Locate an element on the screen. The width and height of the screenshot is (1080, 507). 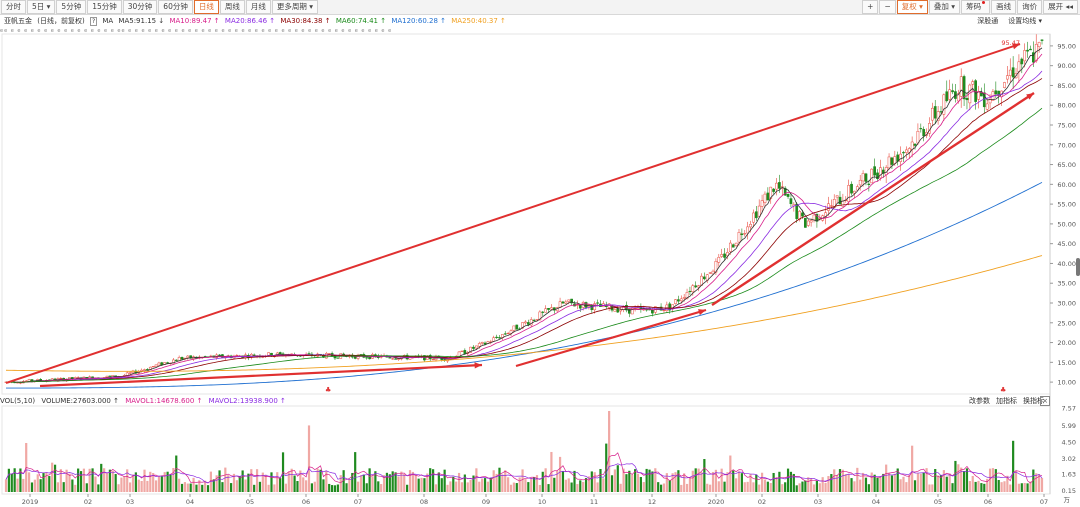
draw-line-button: 画线 is located at coordinates (1004, 7).